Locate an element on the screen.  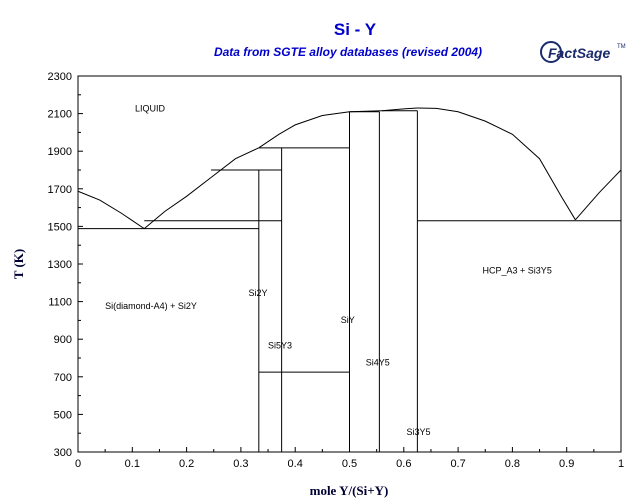
y-axis-label: T (K) is located at coordinates (18, 264).